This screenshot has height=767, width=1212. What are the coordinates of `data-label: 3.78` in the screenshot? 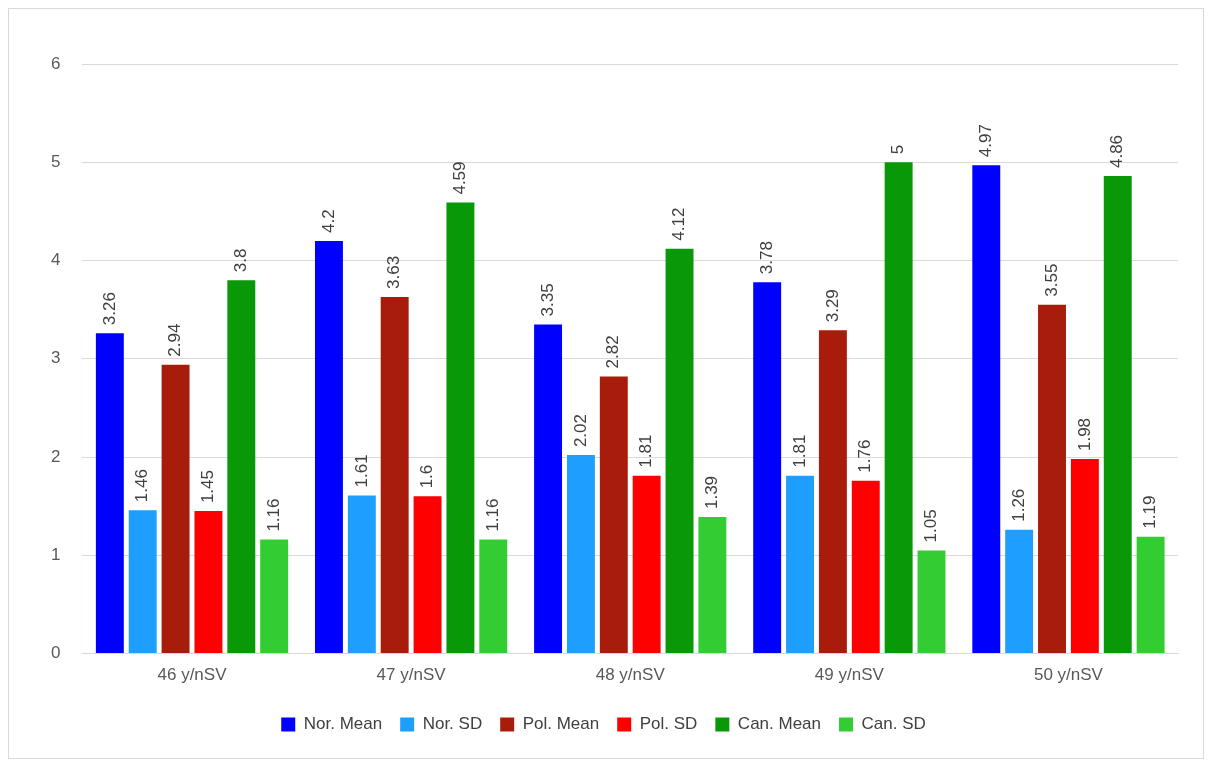 It's located at (766, 258).